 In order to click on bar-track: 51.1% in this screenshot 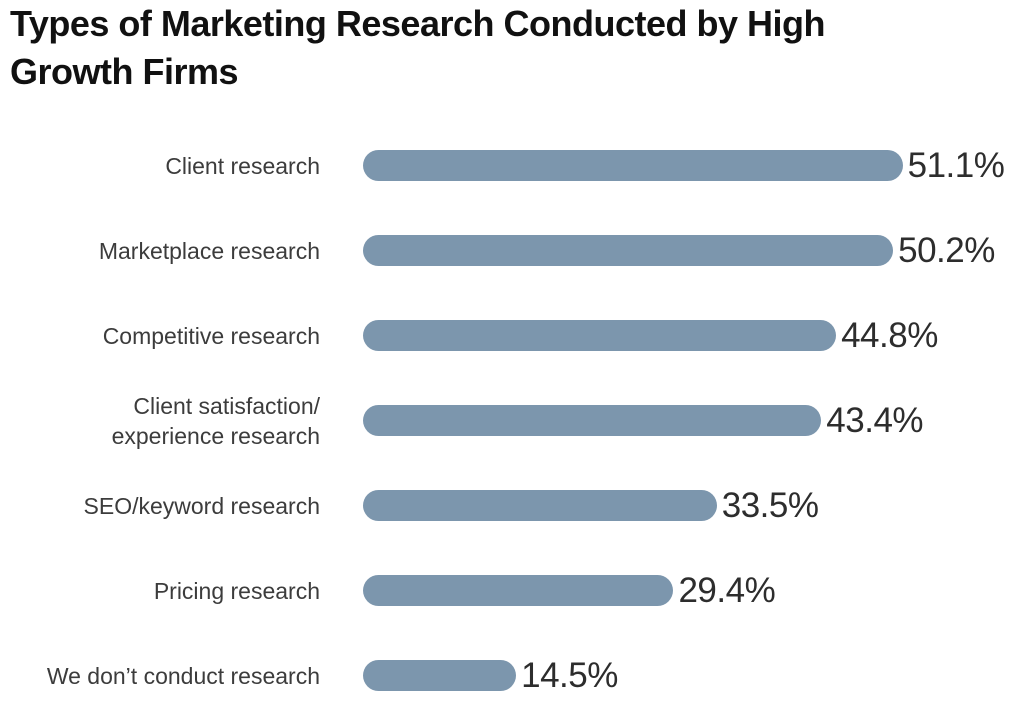, I will do `click(684, 165)`.